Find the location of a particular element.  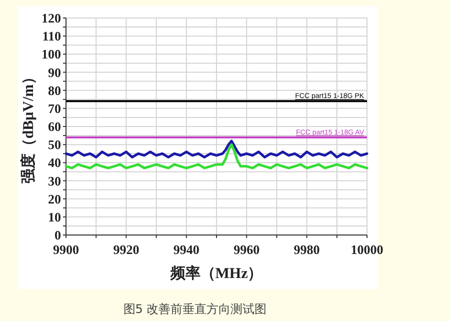

x-tick-label: 9960 is located at coordinates (247, 249).